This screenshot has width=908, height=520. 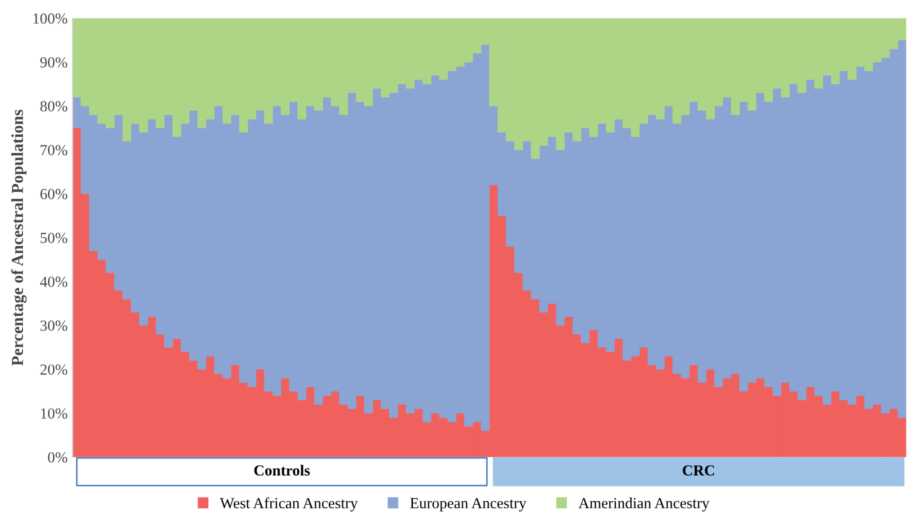 I want to click on text: CRC, so click(x=698, y=470).